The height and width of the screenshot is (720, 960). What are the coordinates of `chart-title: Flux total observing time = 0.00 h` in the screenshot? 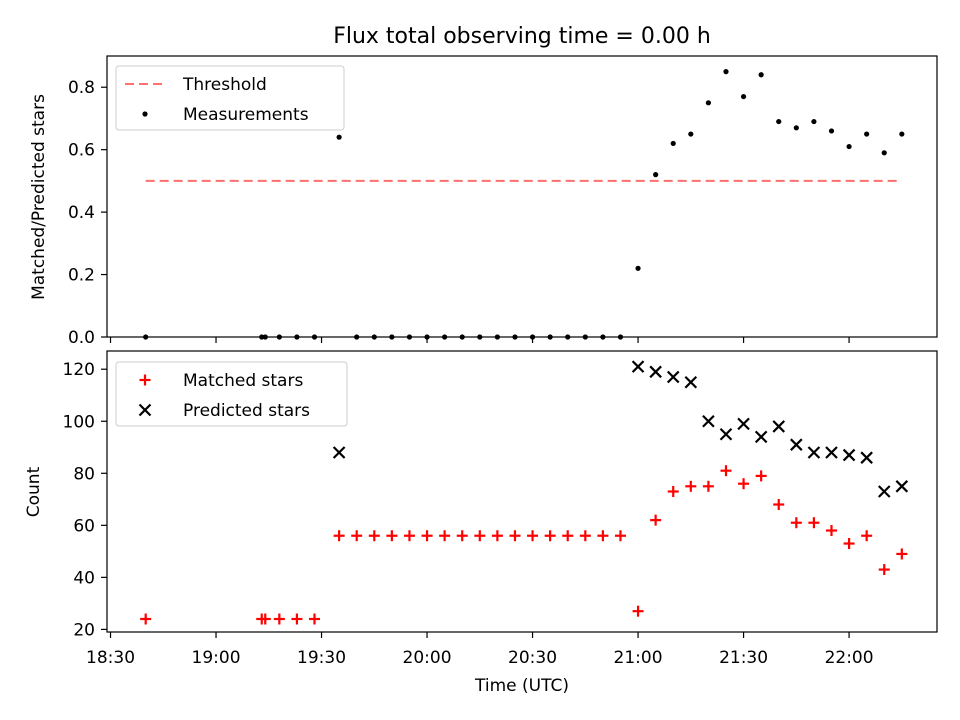 It's located at (522, 36).